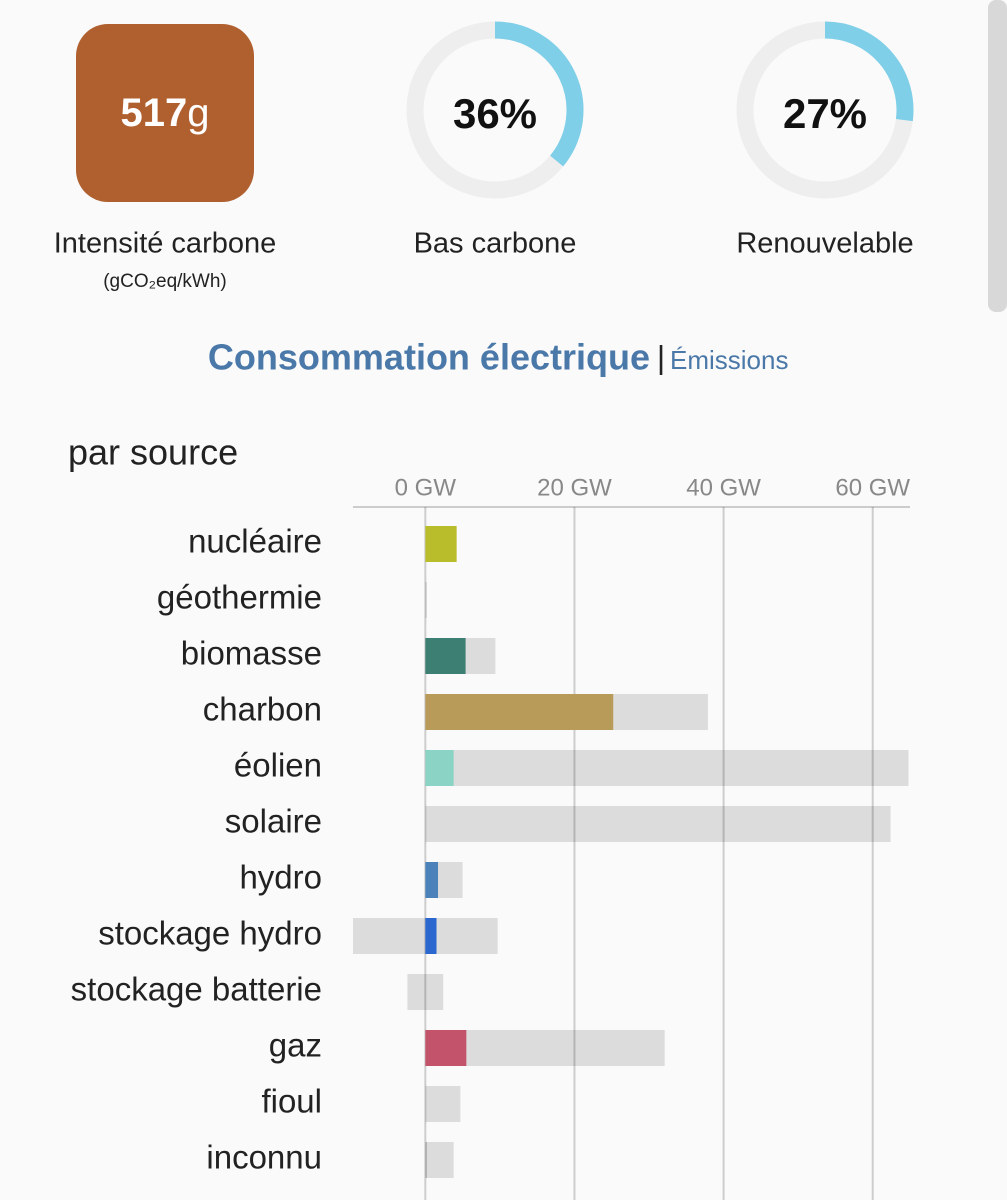 This screenshot has width=1007, height=1200. What do you see at coordinates (262, 709) in the screenshot?
I see `category-label: charbon` at bounding box center [262, 709].